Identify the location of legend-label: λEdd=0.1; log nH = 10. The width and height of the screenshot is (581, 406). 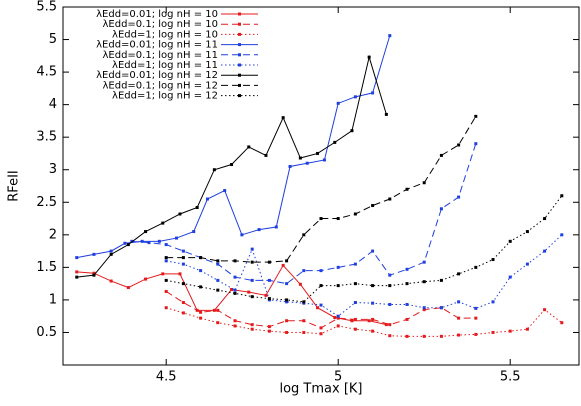
(160, 24).